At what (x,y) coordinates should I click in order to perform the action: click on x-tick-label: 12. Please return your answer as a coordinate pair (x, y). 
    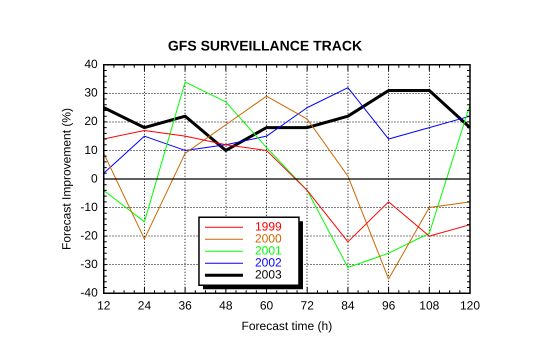
    Looking at the image, I should click on (104, 305).